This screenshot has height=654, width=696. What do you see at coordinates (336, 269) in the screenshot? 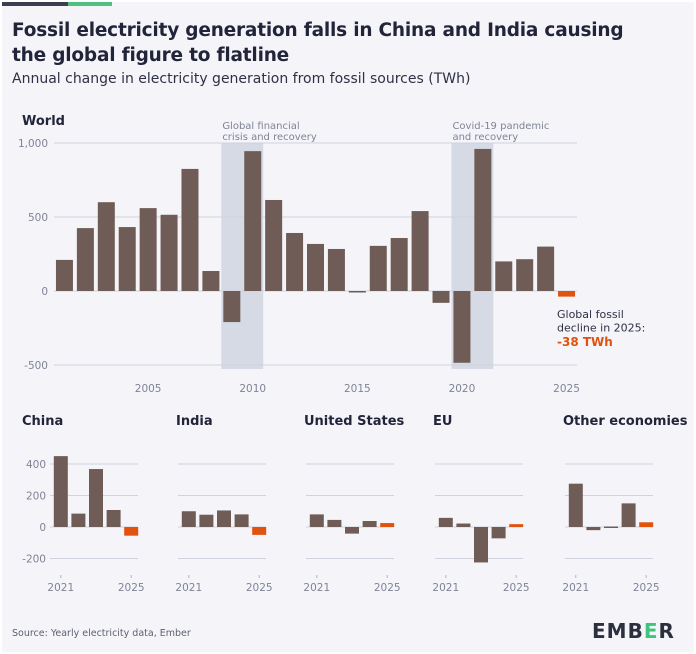
I see `world-bar-2014` at bounding box center [336, 269].